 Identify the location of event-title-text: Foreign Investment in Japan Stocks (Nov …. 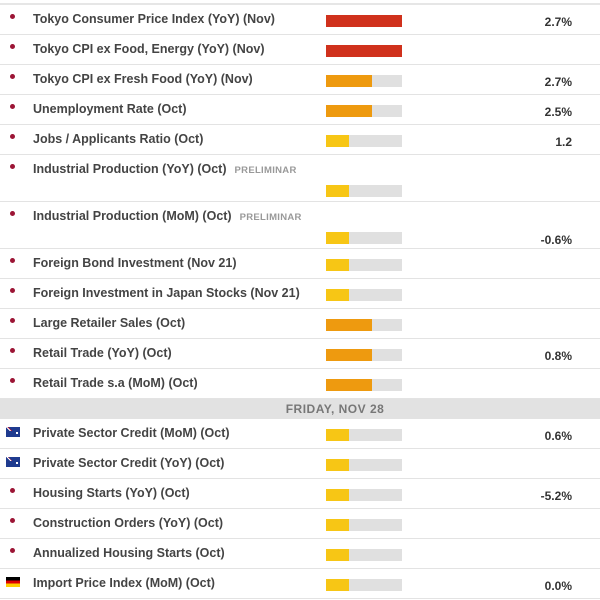
(166, 293).